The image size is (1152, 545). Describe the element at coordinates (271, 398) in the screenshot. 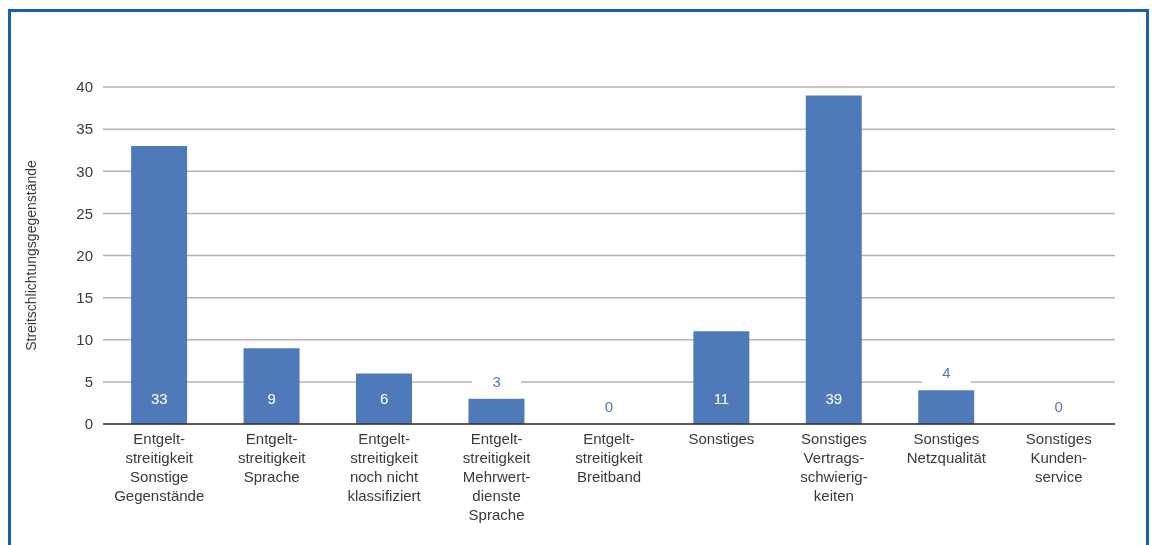

I see `data-label: 9` at that location.